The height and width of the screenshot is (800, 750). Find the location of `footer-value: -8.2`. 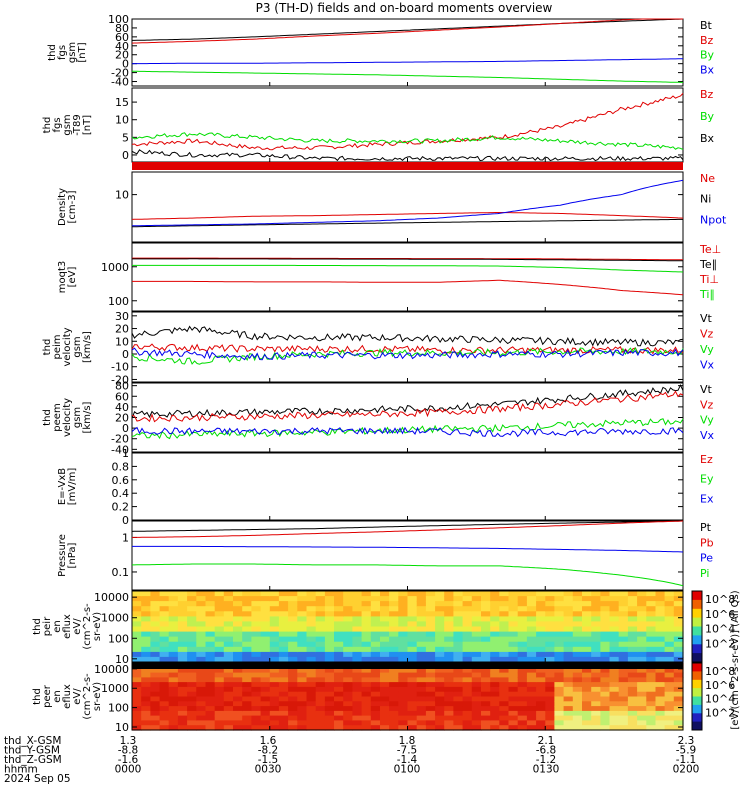

footer-value: -8.2 is located at coordinates (268, 751).